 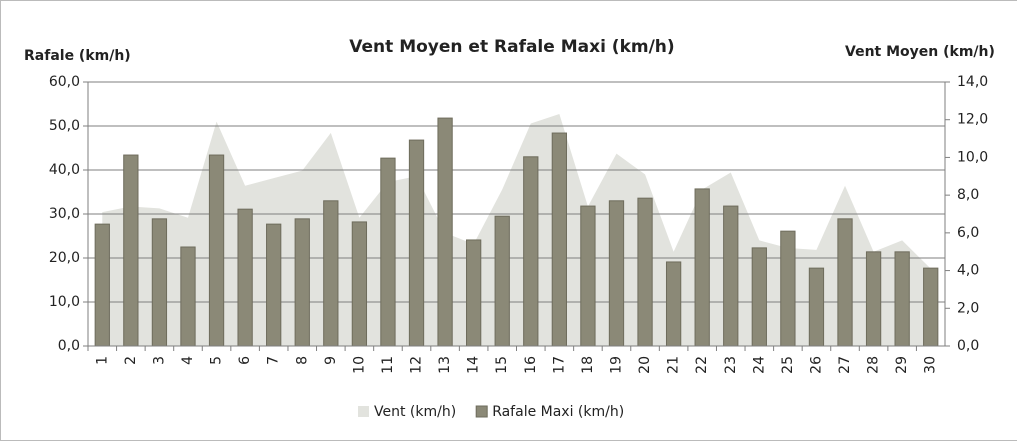 What do you see at coordinates (302, 360) in the screenshot?
I see `x-tick-label: 8` at bounding box center [302, 360].